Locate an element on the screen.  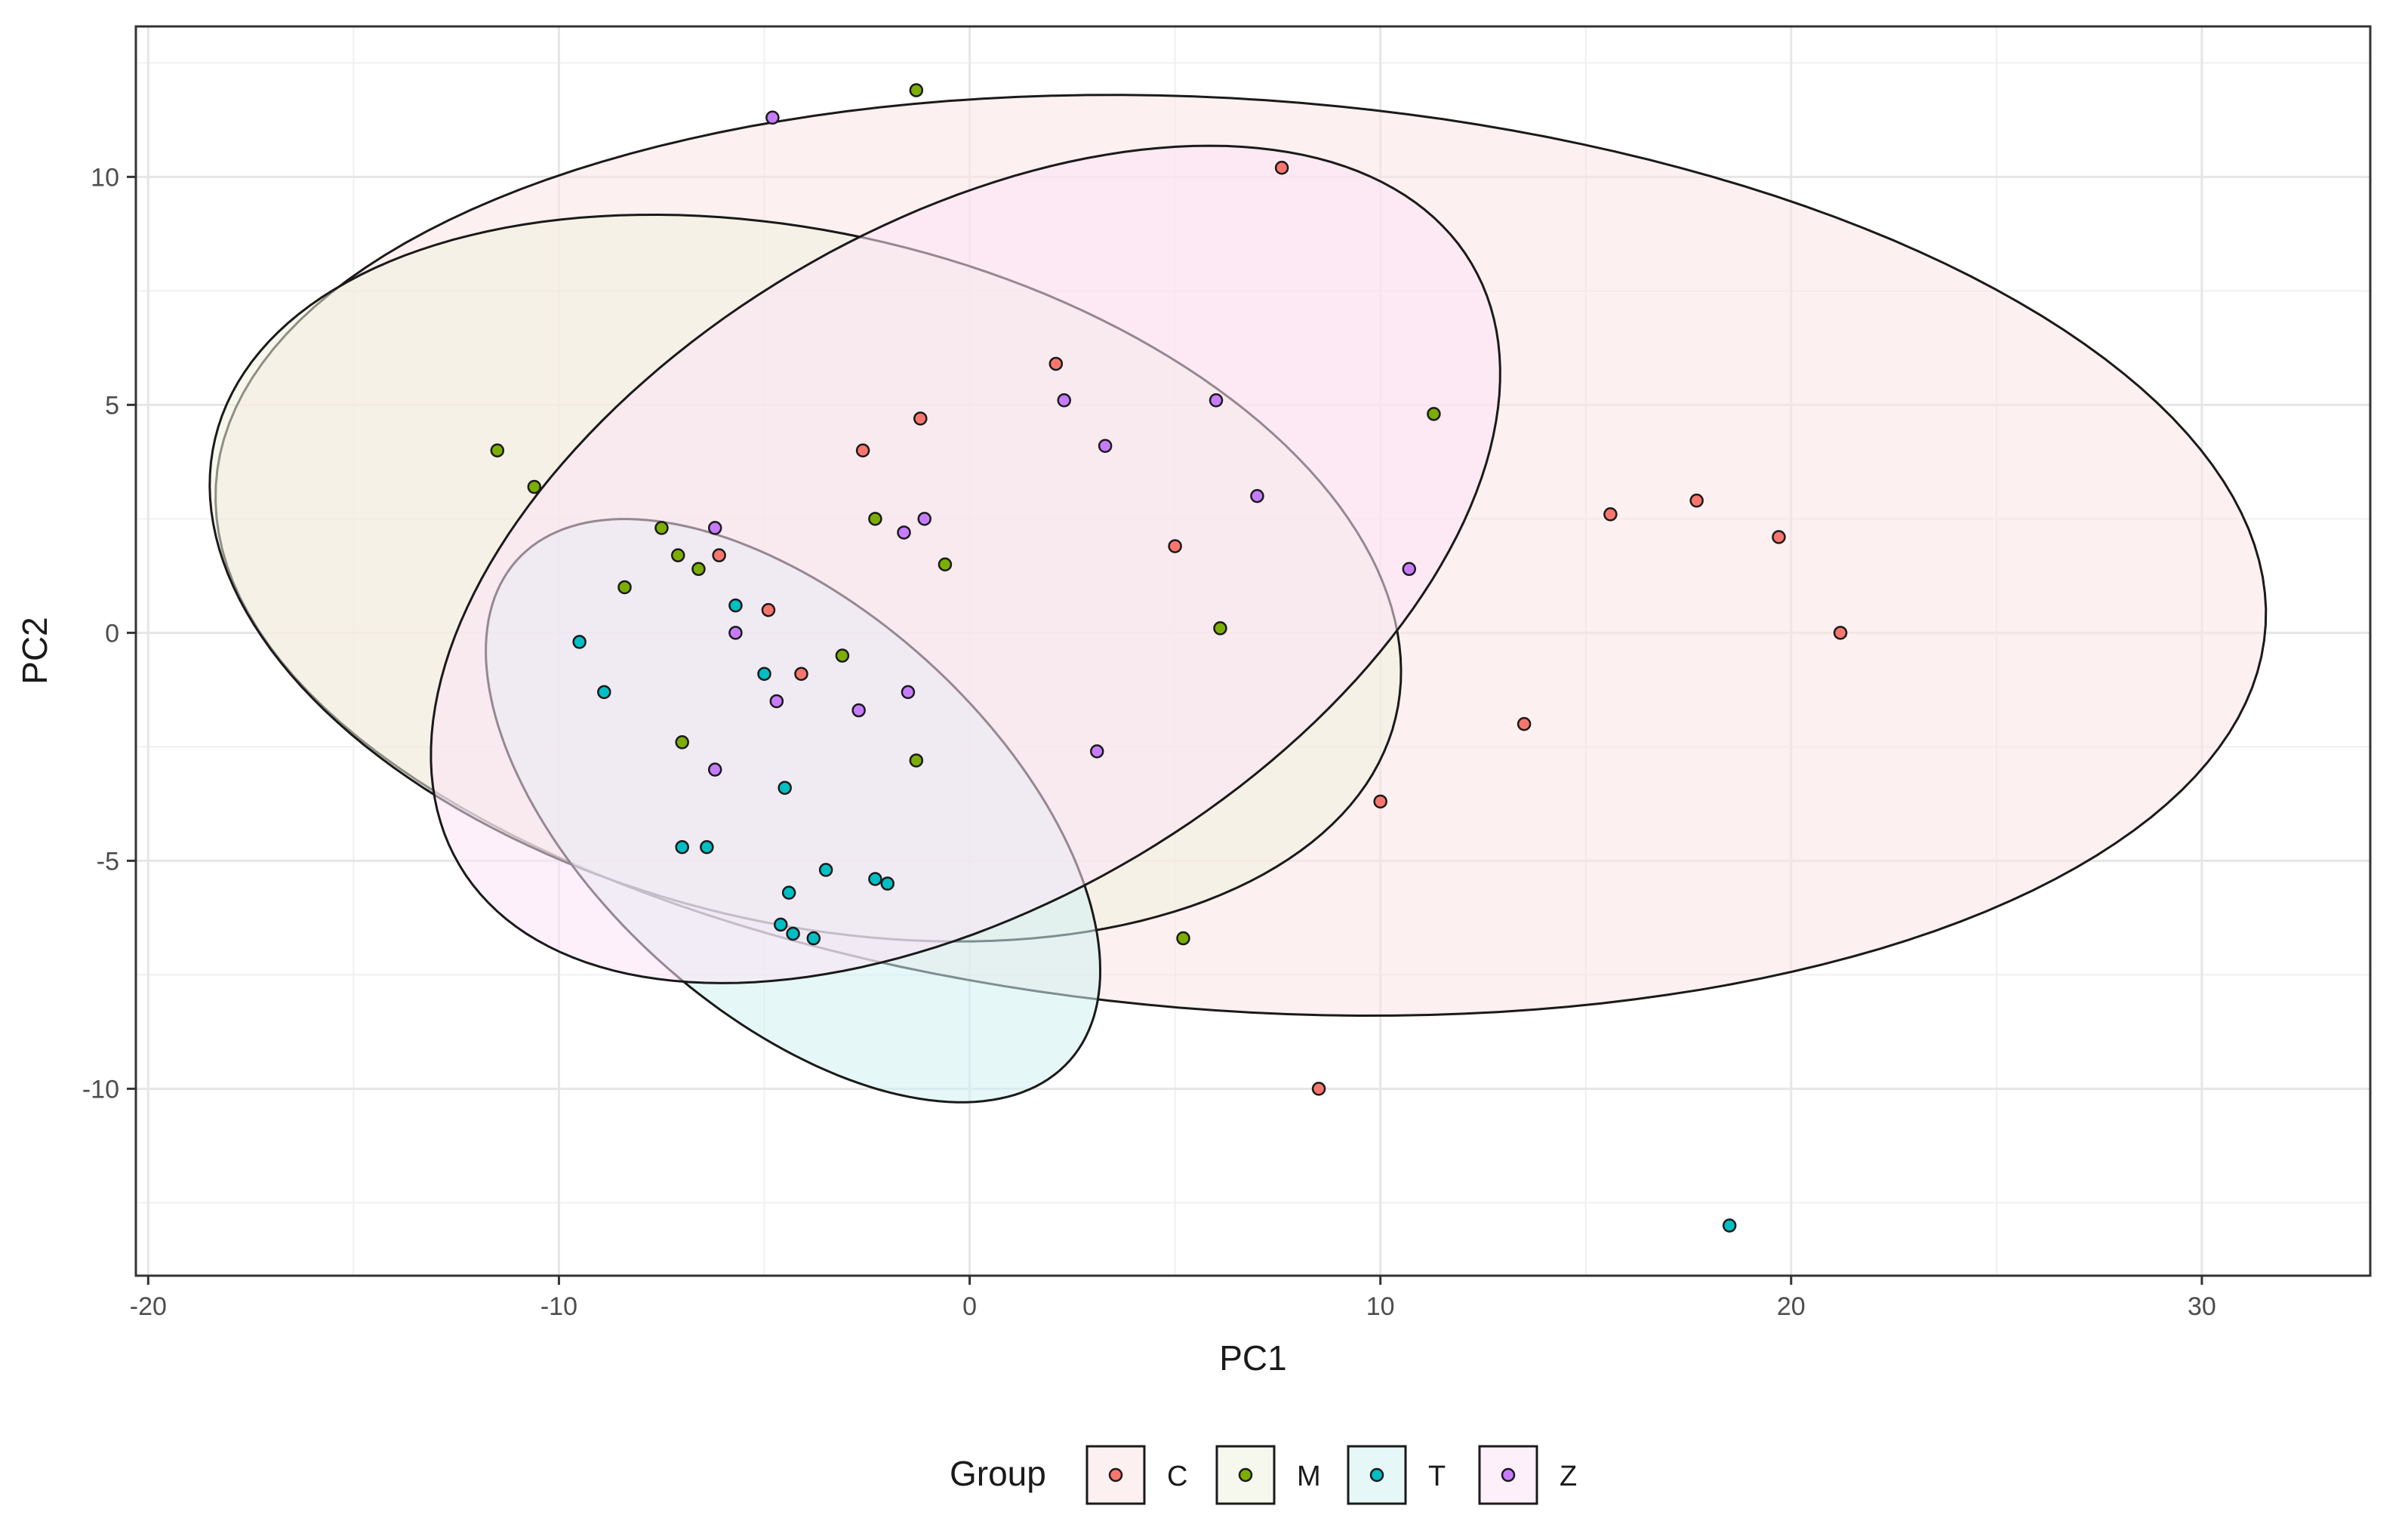
legend-label-T: T is located at coordinates (1437, 1476).